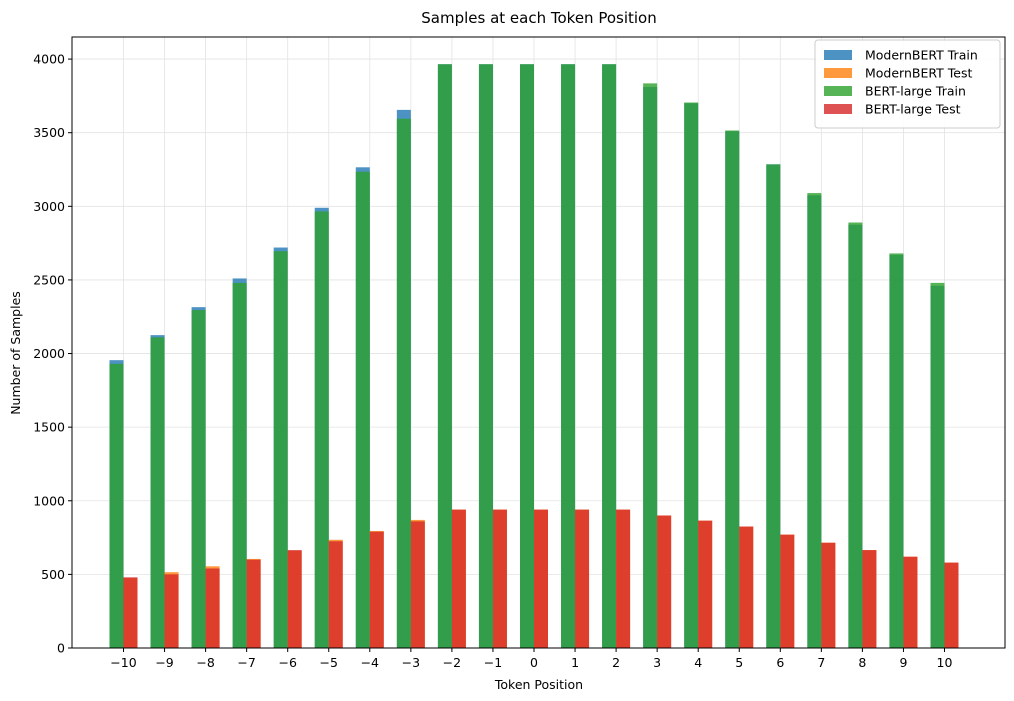 The image size is (1014, 701). Describe the element at coordinates (61, 648) in the screenshot. I see `y-tick-label: 0` at that location.